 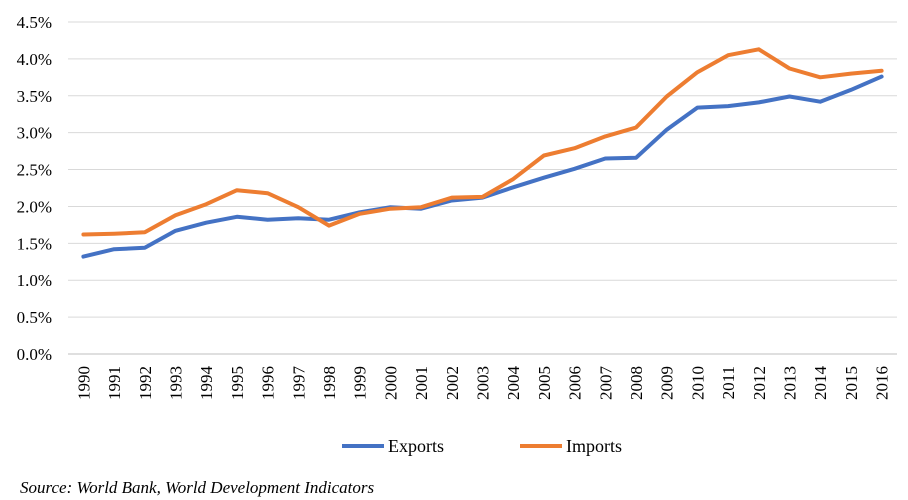 What do you see at coordinates (416, 446) in the screenshot?
I see `legend-label-exports: Exports` at bounding box center [416, 446].